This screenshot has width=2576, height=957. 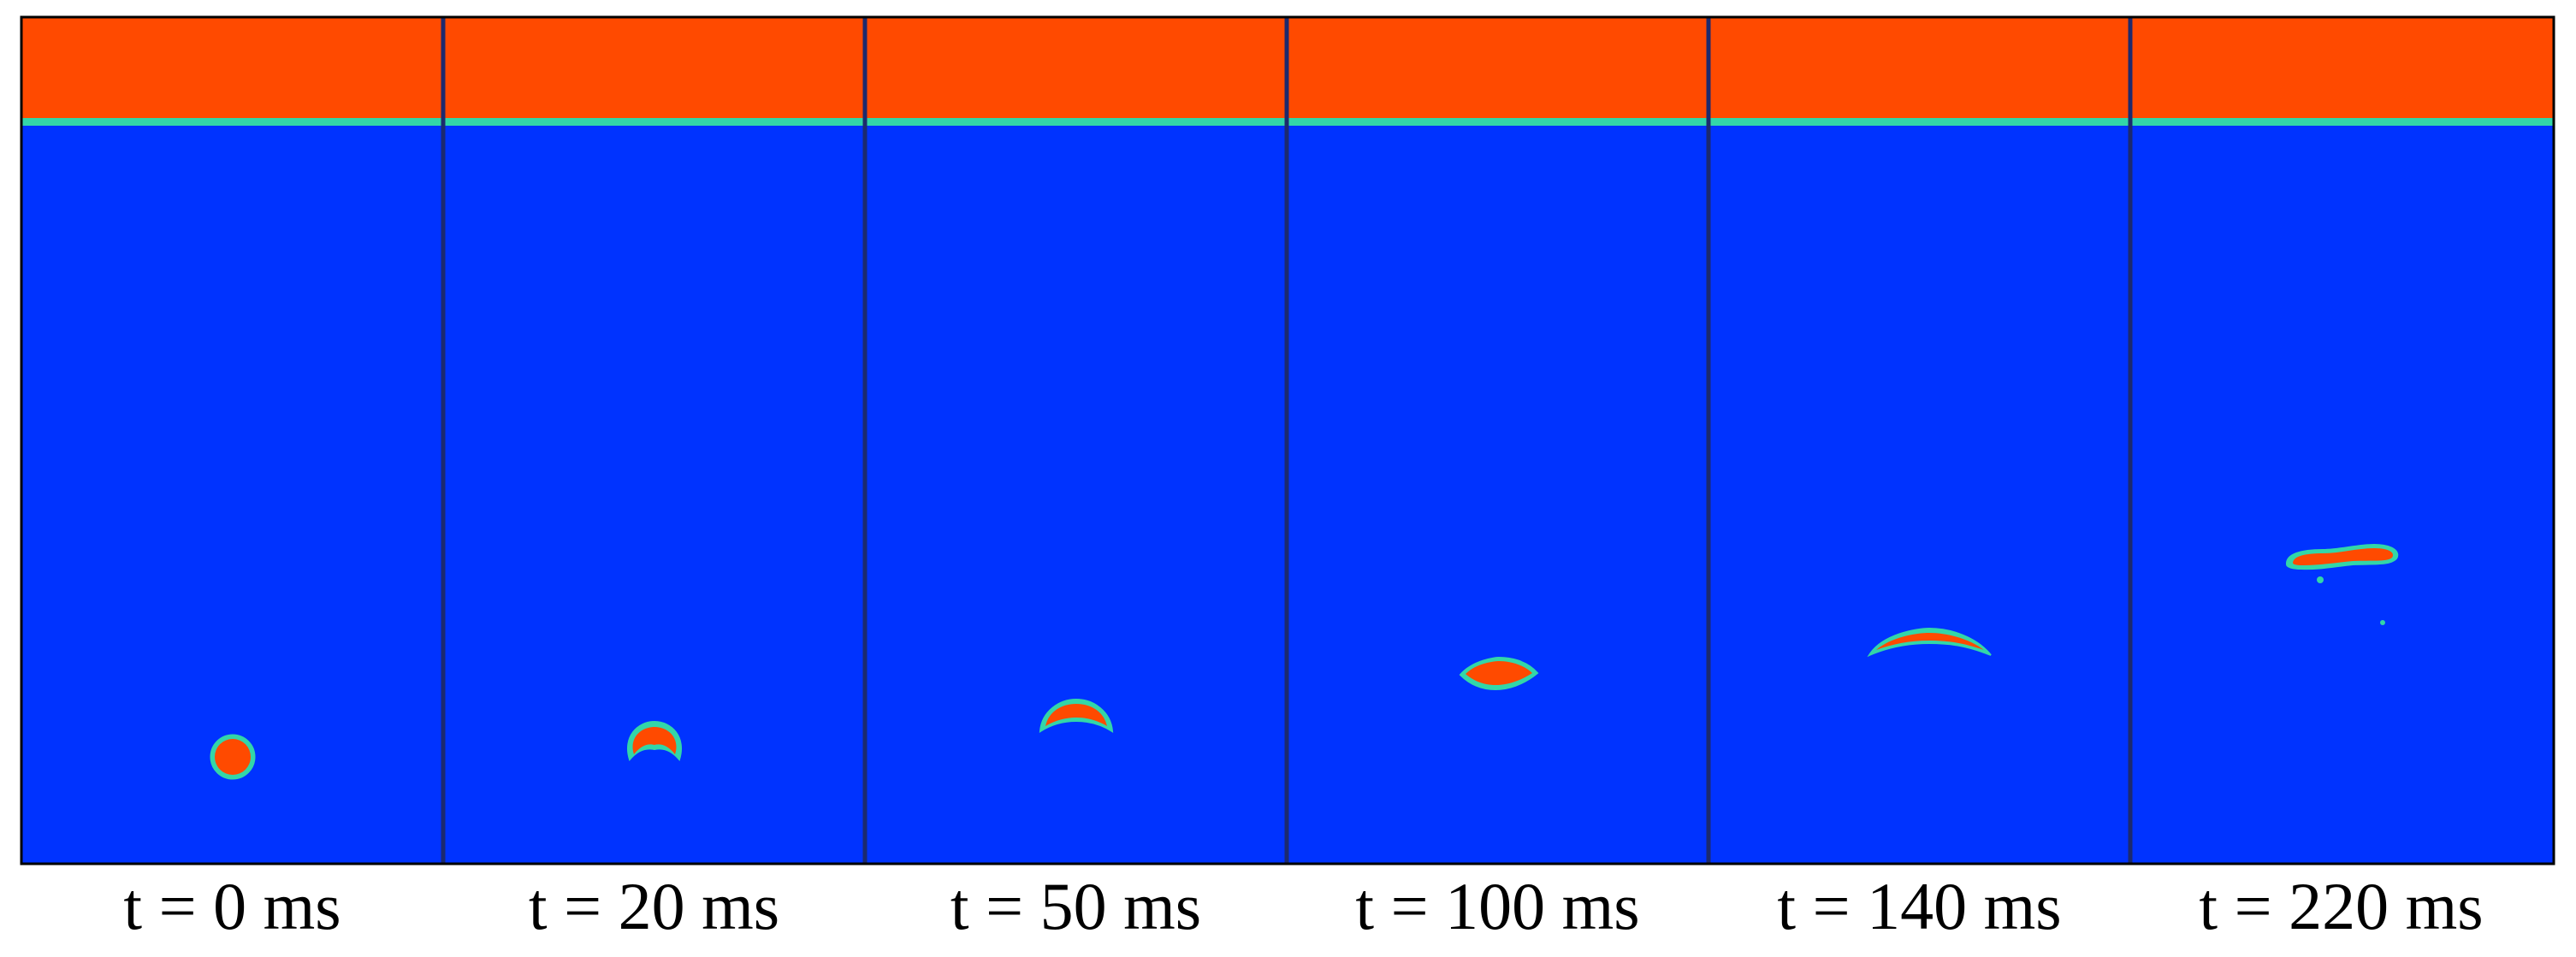 What do you see at coordinates (1919, 906) in the screenshot?
I see `panel-label-t140: t = 140 ms` at bounding box center [1919, 906].